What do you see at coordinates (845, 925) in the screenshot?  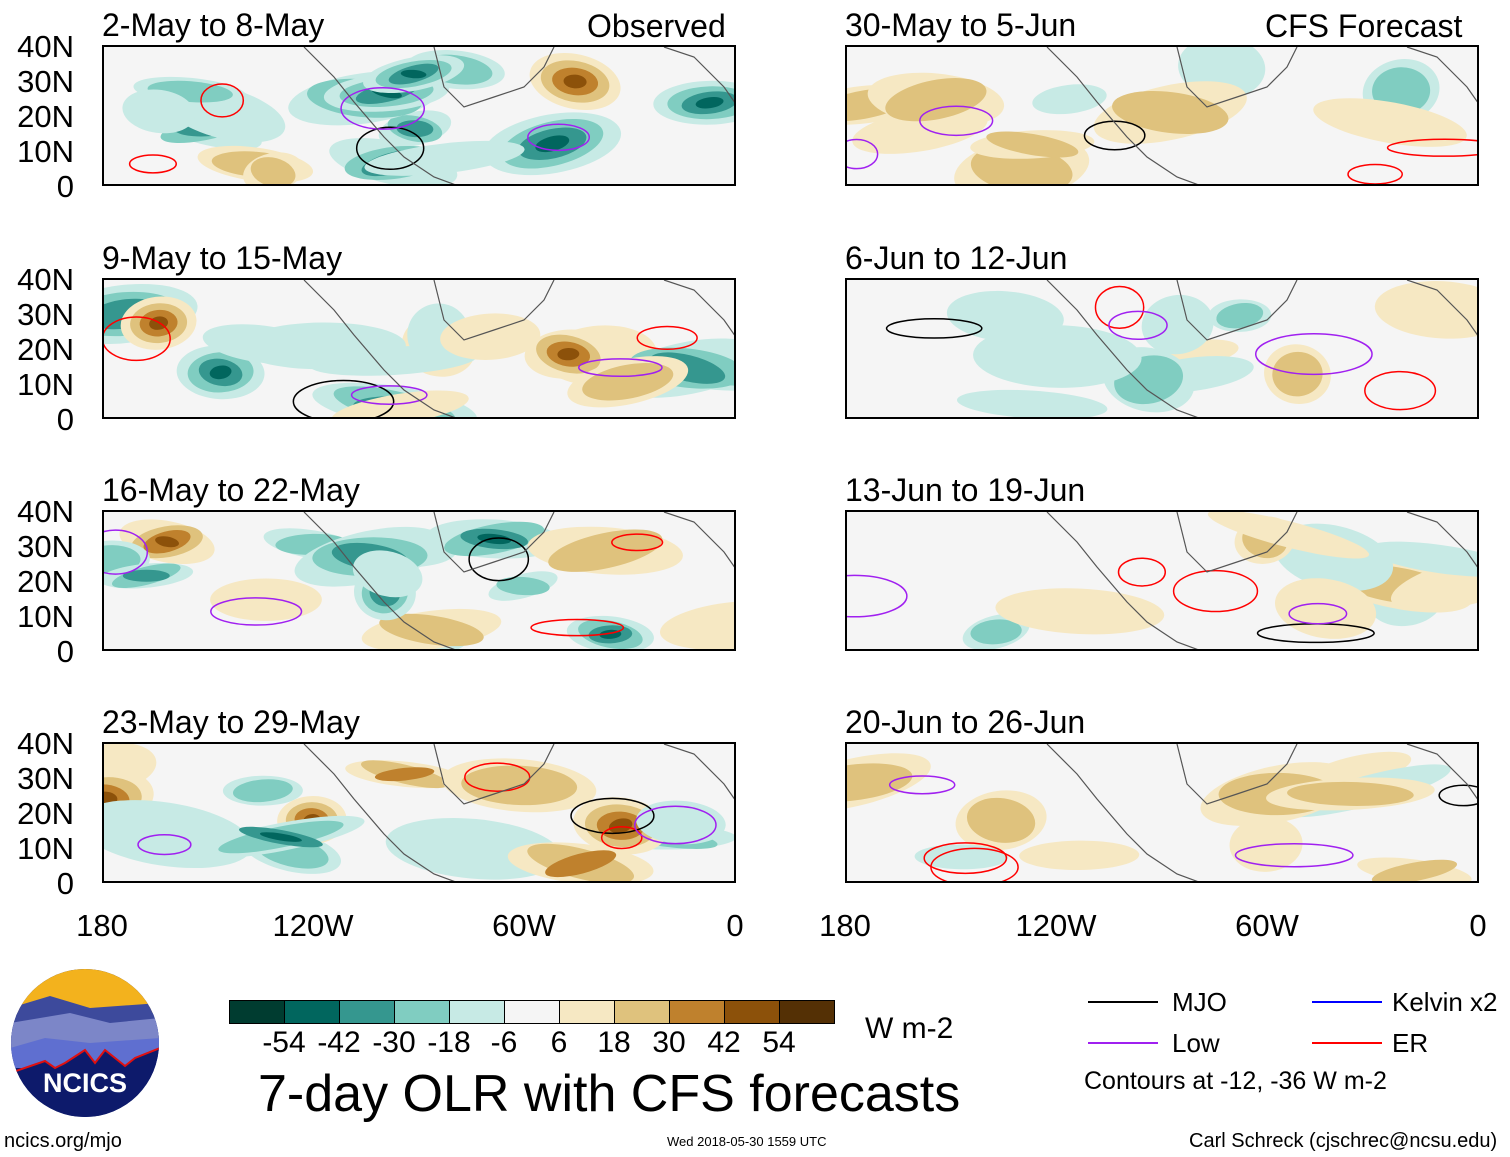 I see `lon-tick-label: 180` at bounding box center [845, 925].